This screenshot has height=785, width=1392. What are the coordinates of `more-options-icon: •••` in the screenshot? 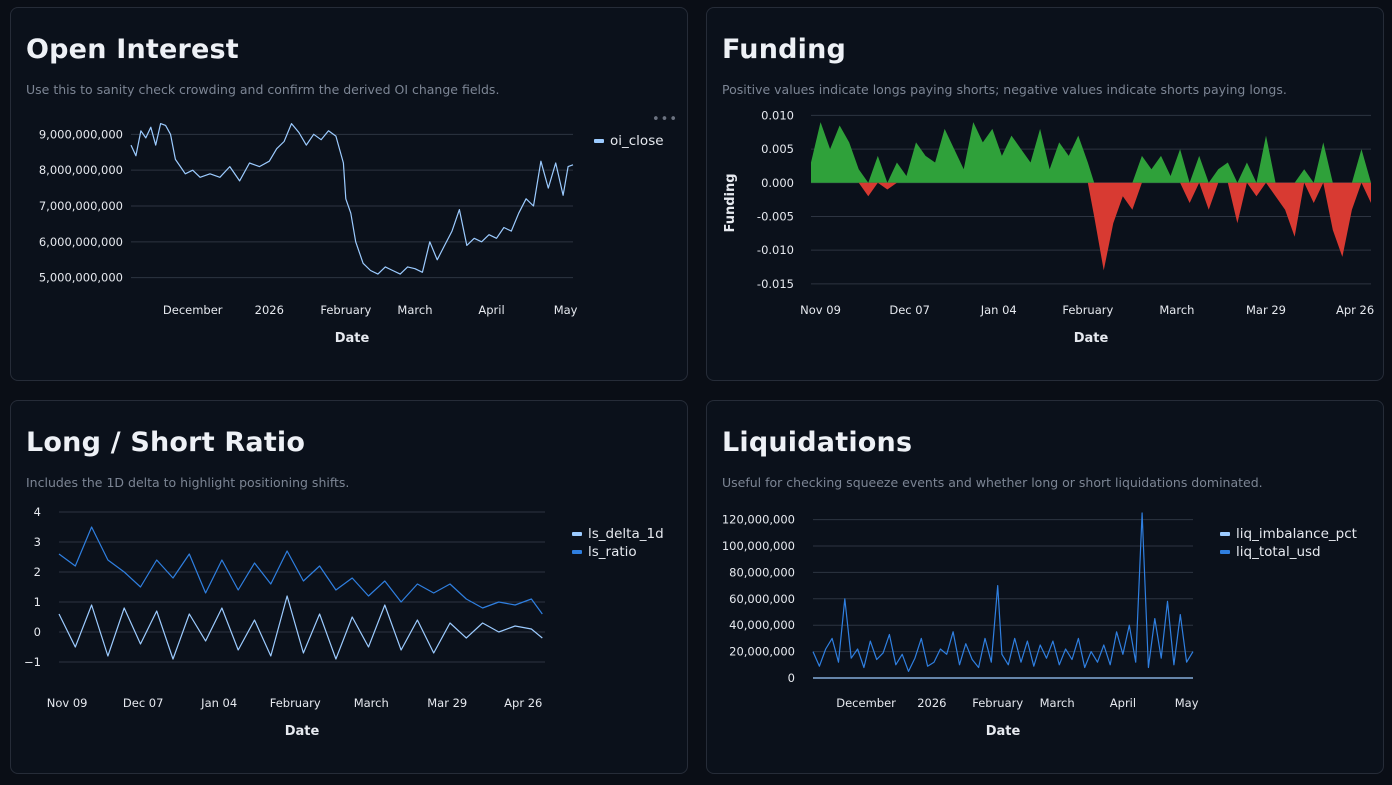 It's located at (665, 119).